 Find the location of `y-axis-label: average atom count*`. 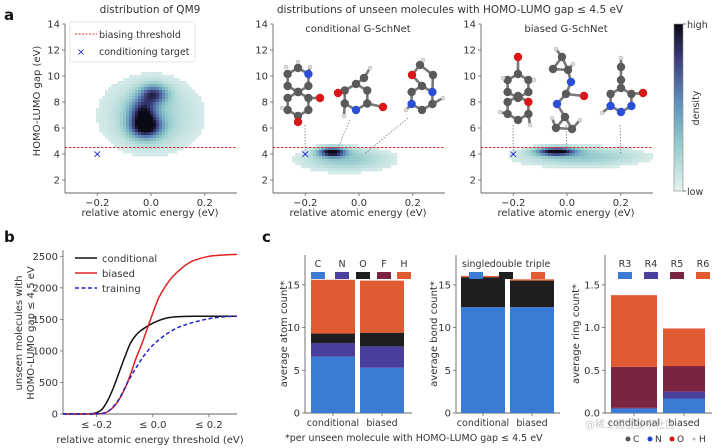

y-axis-label: average atom count* is located at coordinates (284, 334).